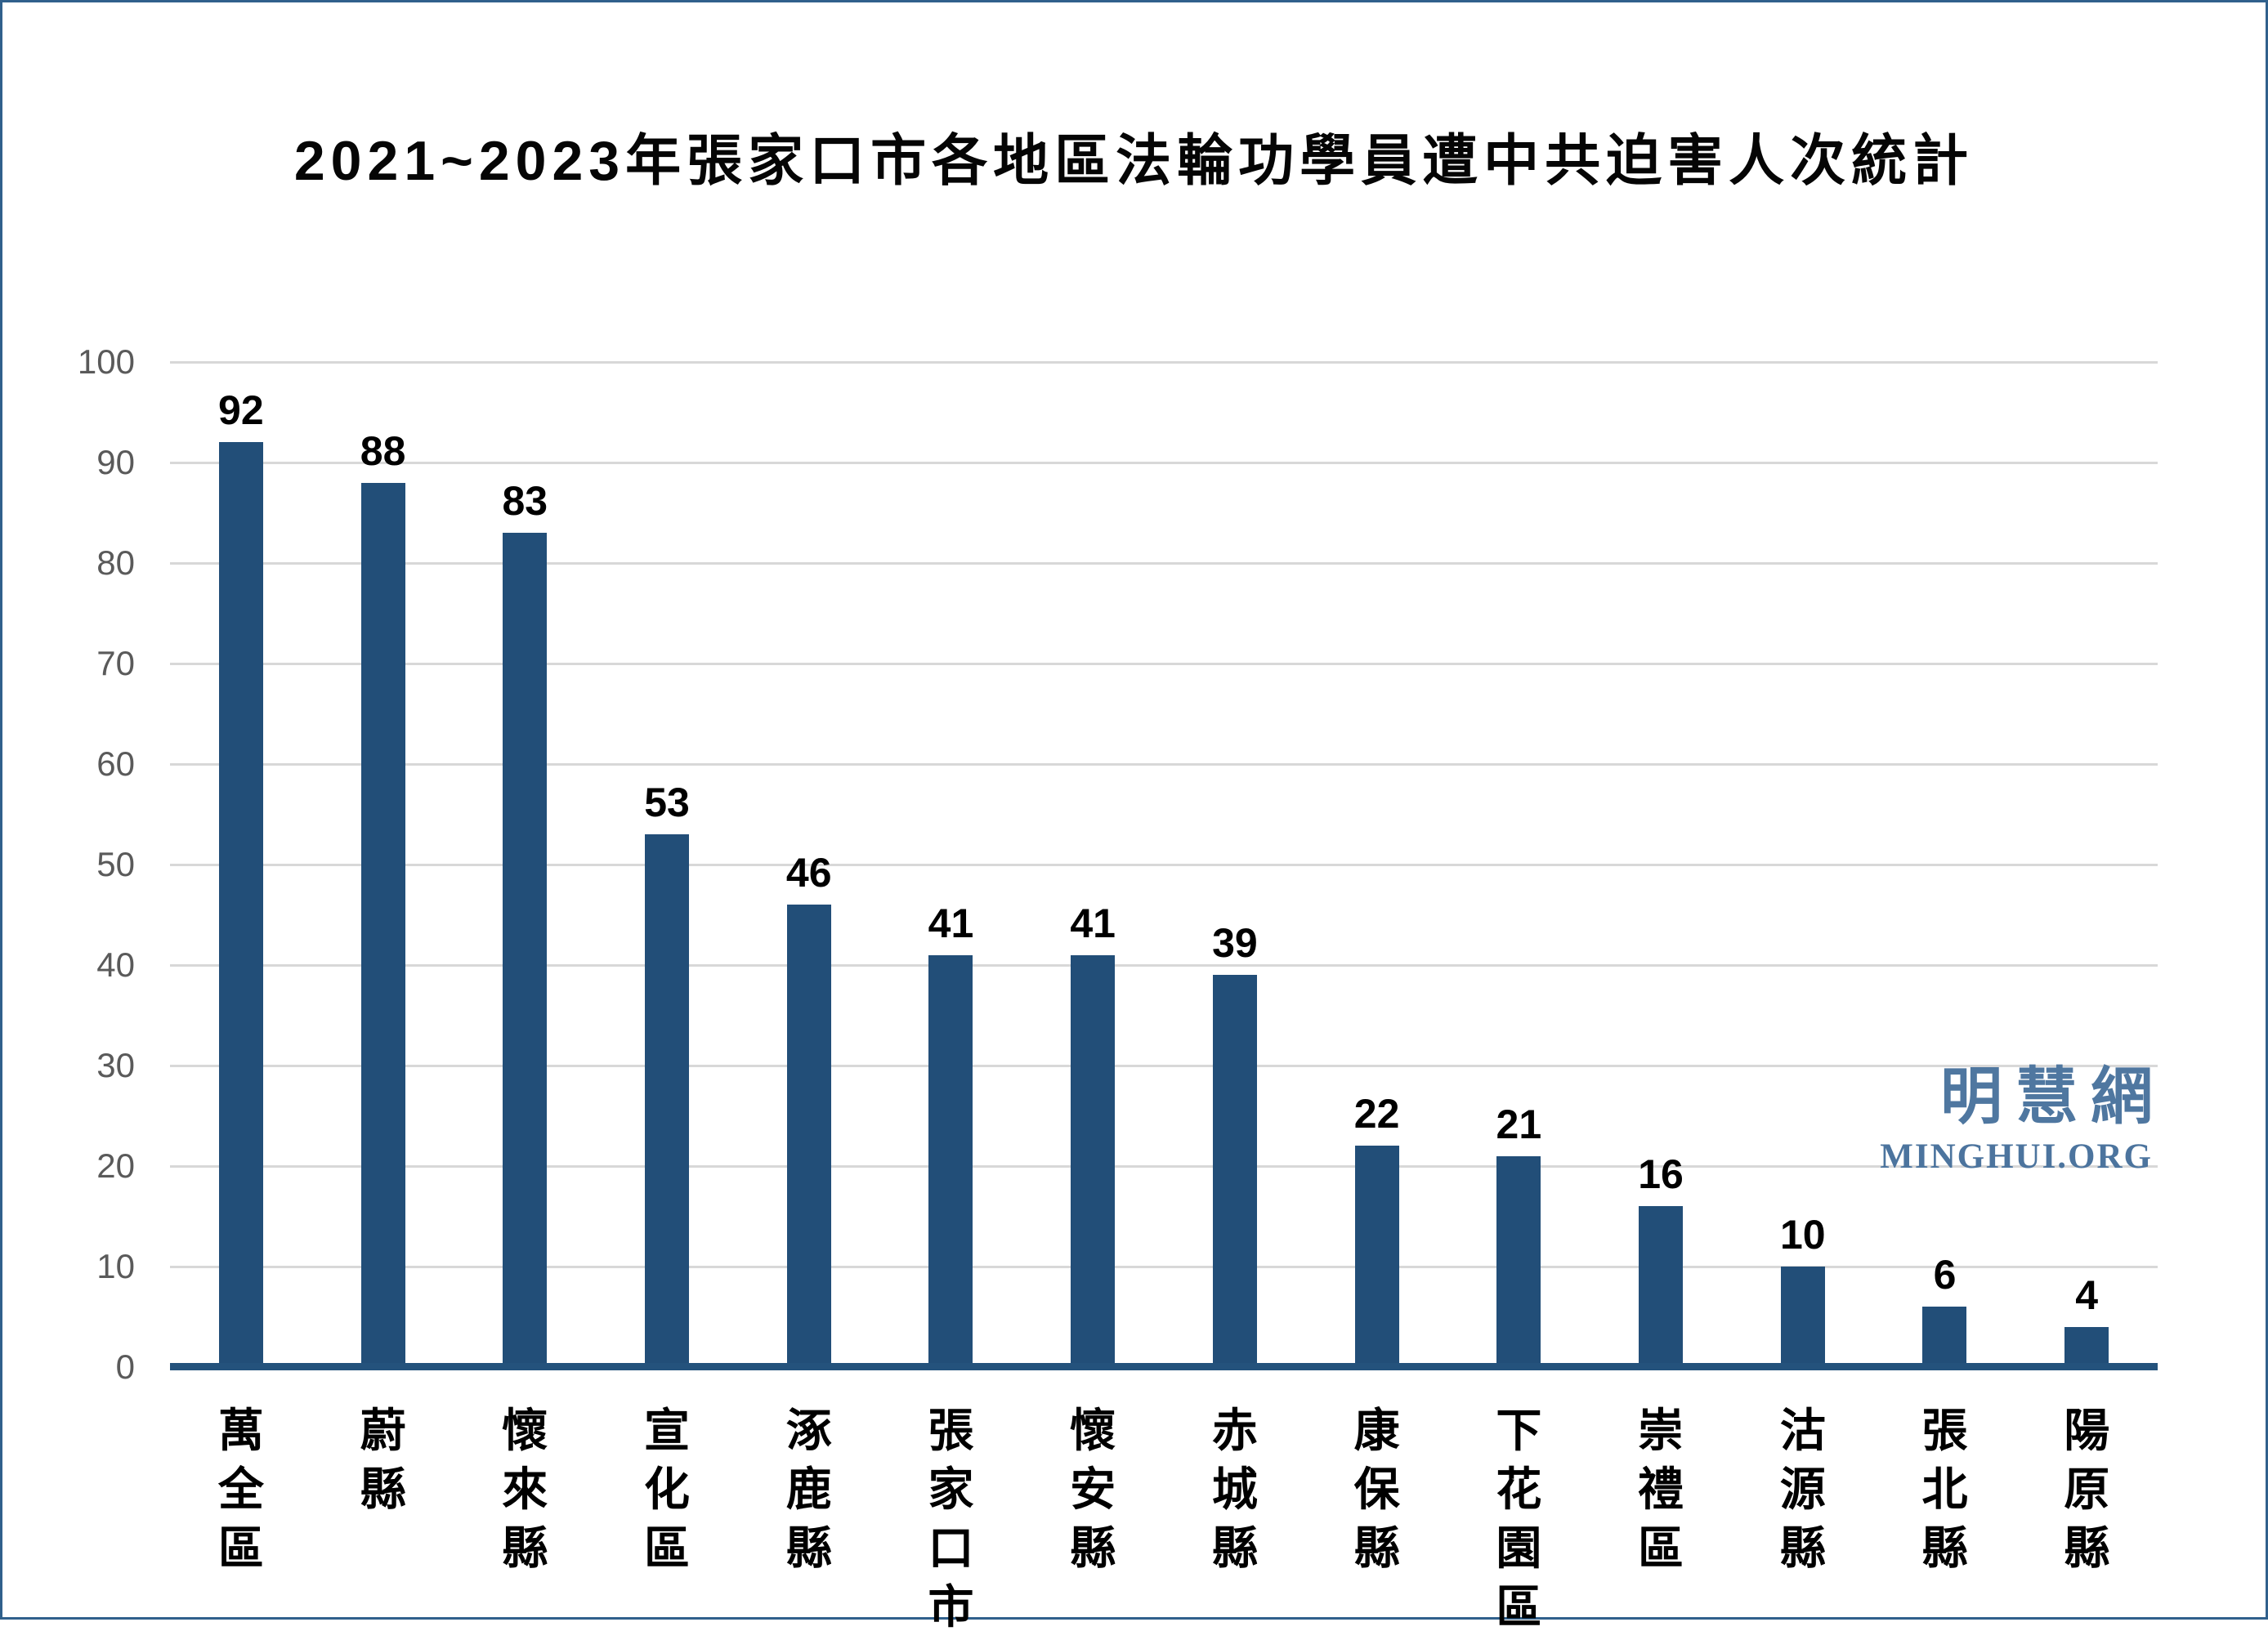  Describe the element at coordinates (115, 864) in the screenshot. I see `y-tick-label: 50` at that location.